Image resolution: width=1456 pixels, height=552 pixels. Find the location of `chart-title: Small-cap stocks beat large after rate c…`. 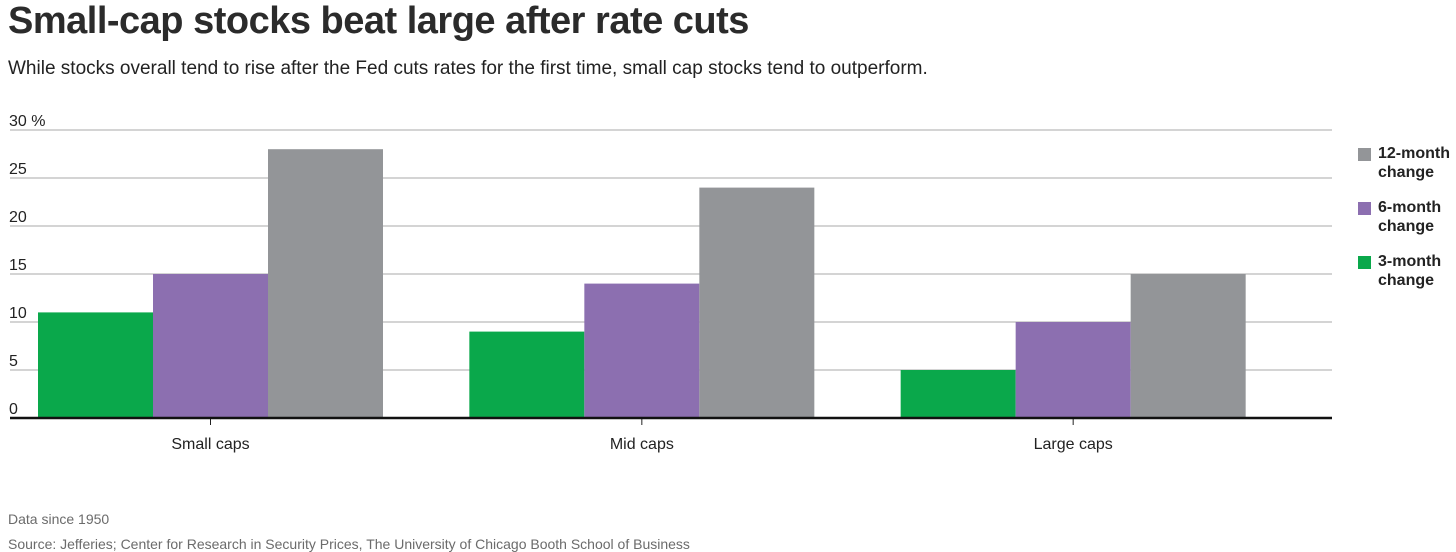

chart-title: Small-cap stocks beat large after rate c… is located at coordinates (378, 21).